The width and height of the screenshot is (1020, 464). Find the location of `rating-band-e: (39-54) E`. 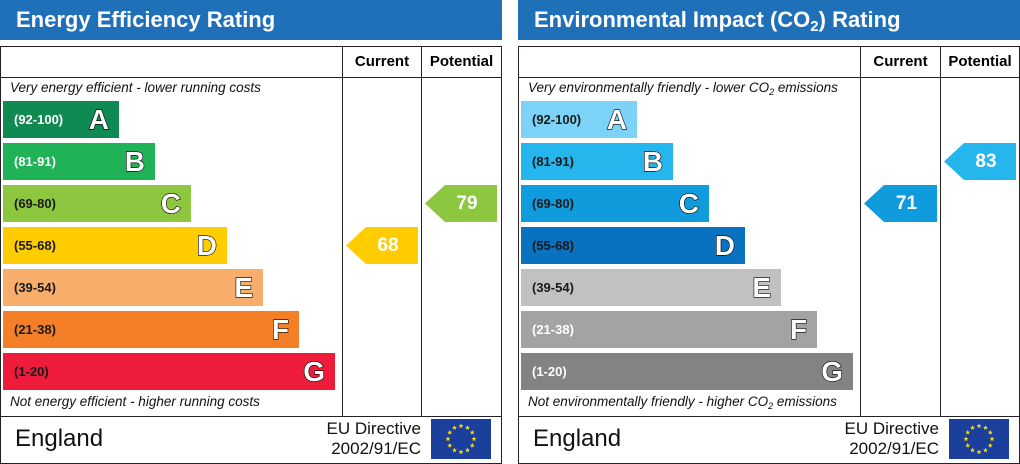

rating-band-e: (39-54) E is located at coordinates (133, 287).